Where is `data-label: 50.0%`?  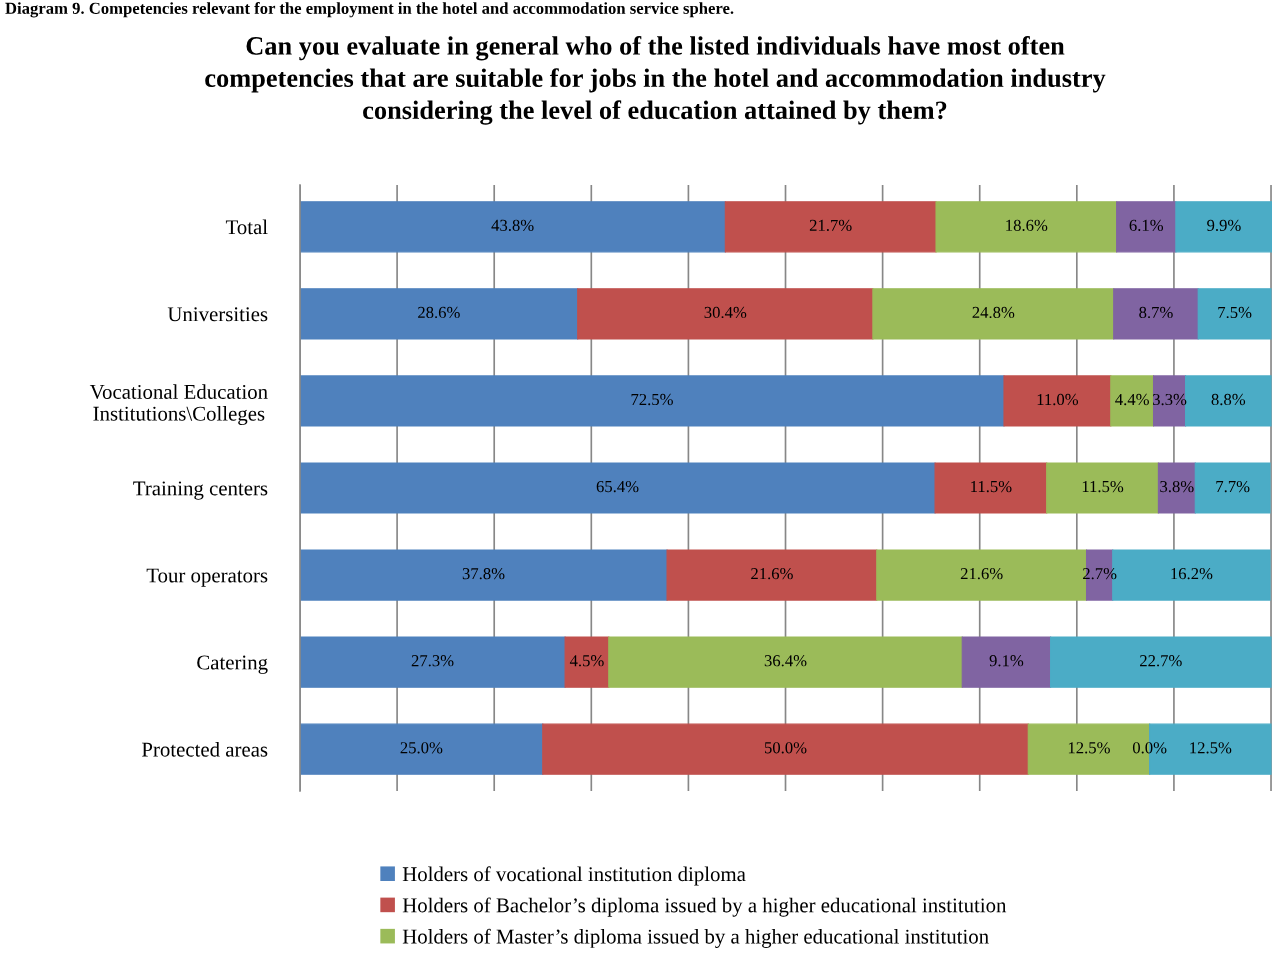 data-label: 50.0% is located at coordinates (785, 748).